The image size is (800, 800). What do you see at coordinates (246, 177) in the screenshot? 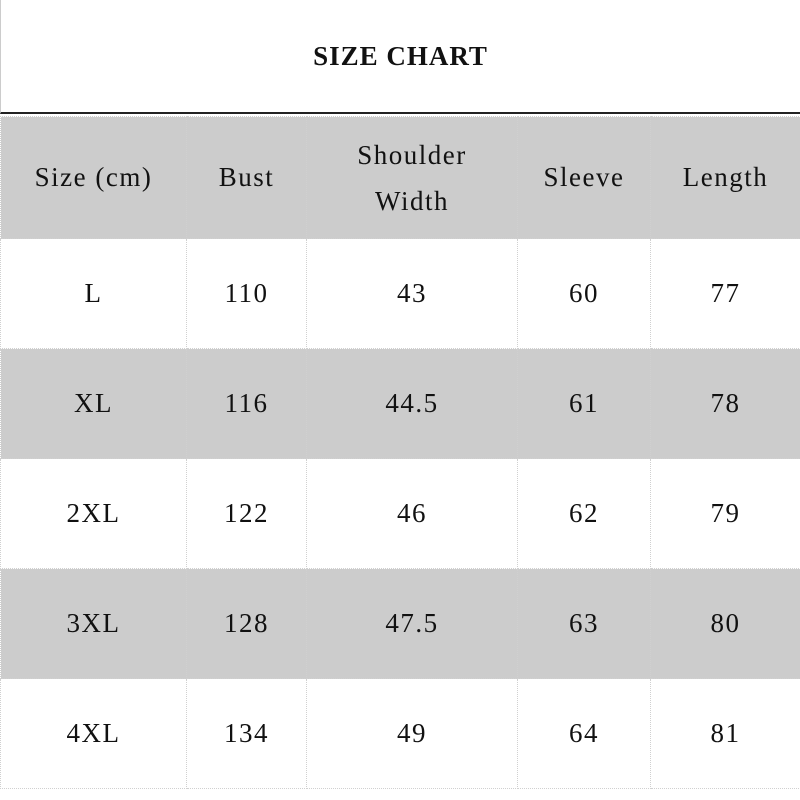
I see `header-bust: Bust` at bounding box center [246, 177].